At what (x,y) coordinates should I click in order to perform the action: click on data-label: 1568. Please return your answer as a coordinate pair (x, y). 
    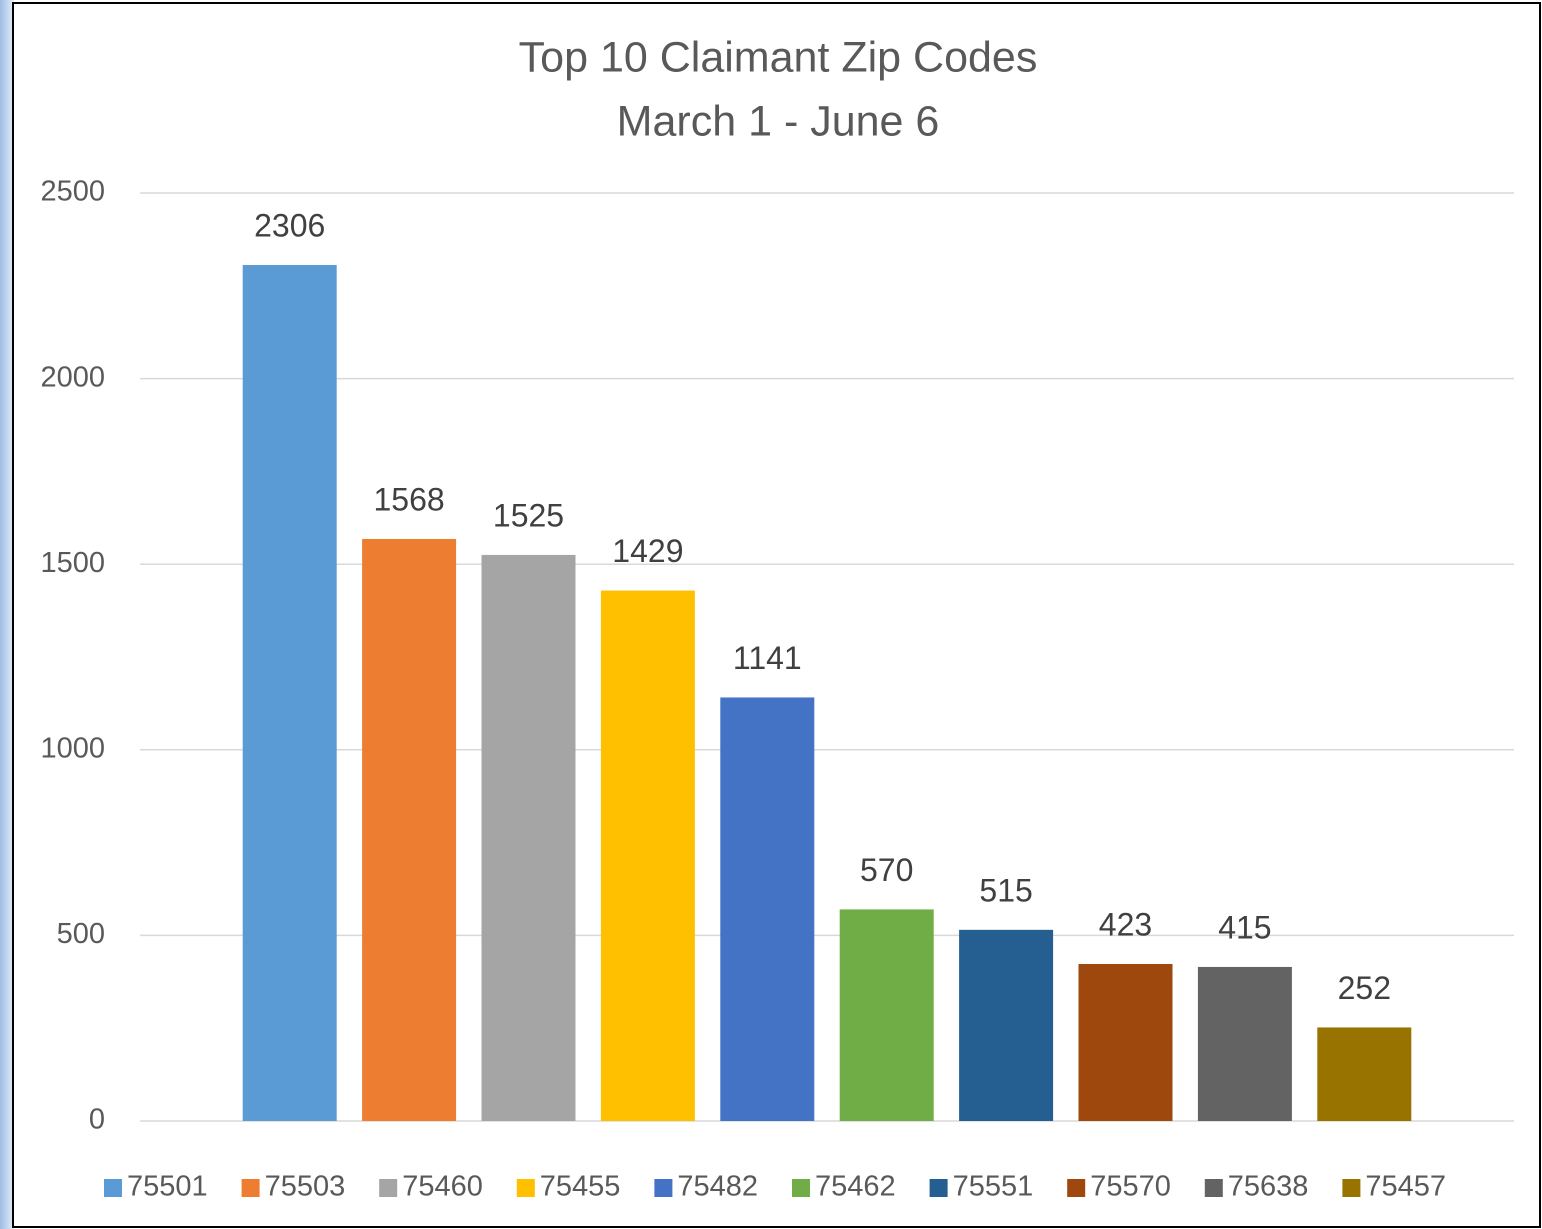
    Looking at the image, I should click on (409, 499).